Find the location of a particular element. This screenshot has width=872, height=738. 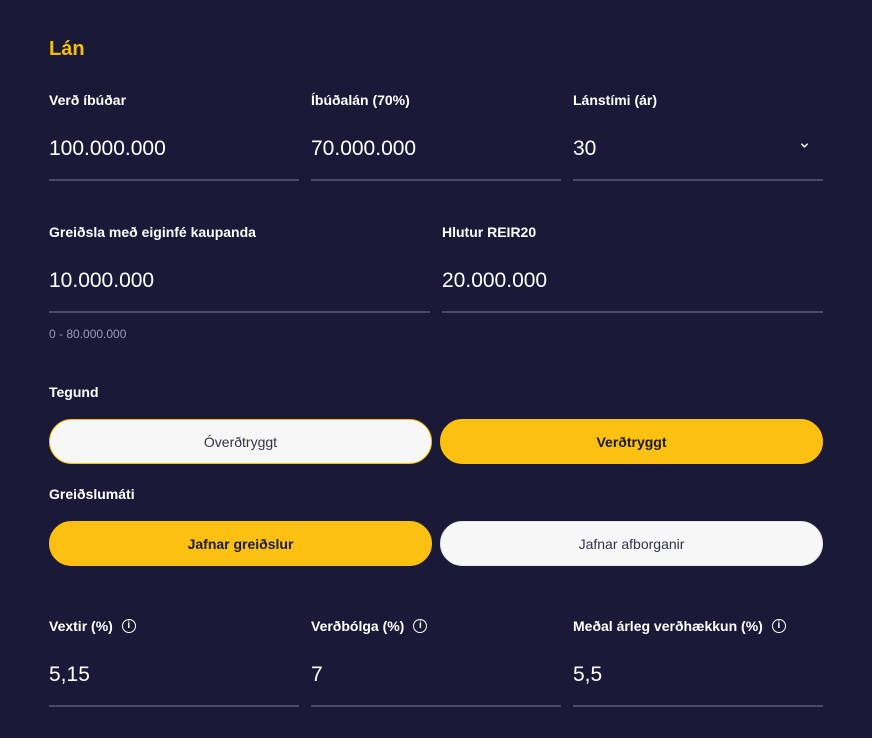

section-title: Lán is located at coordinates (67, 49).